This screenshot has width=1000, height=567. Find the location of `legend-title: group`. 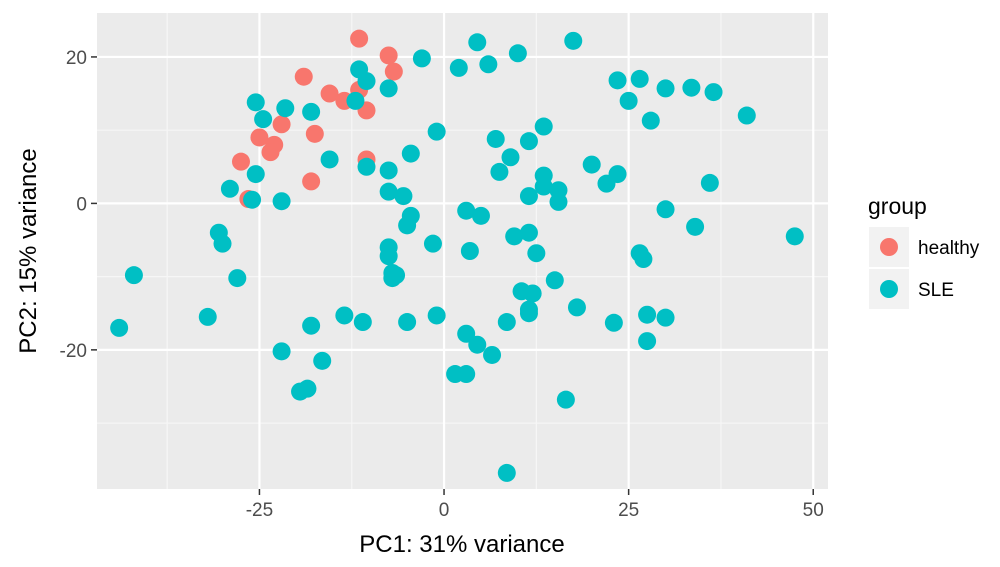

legend-title: group is located at coordinates (897, 206).